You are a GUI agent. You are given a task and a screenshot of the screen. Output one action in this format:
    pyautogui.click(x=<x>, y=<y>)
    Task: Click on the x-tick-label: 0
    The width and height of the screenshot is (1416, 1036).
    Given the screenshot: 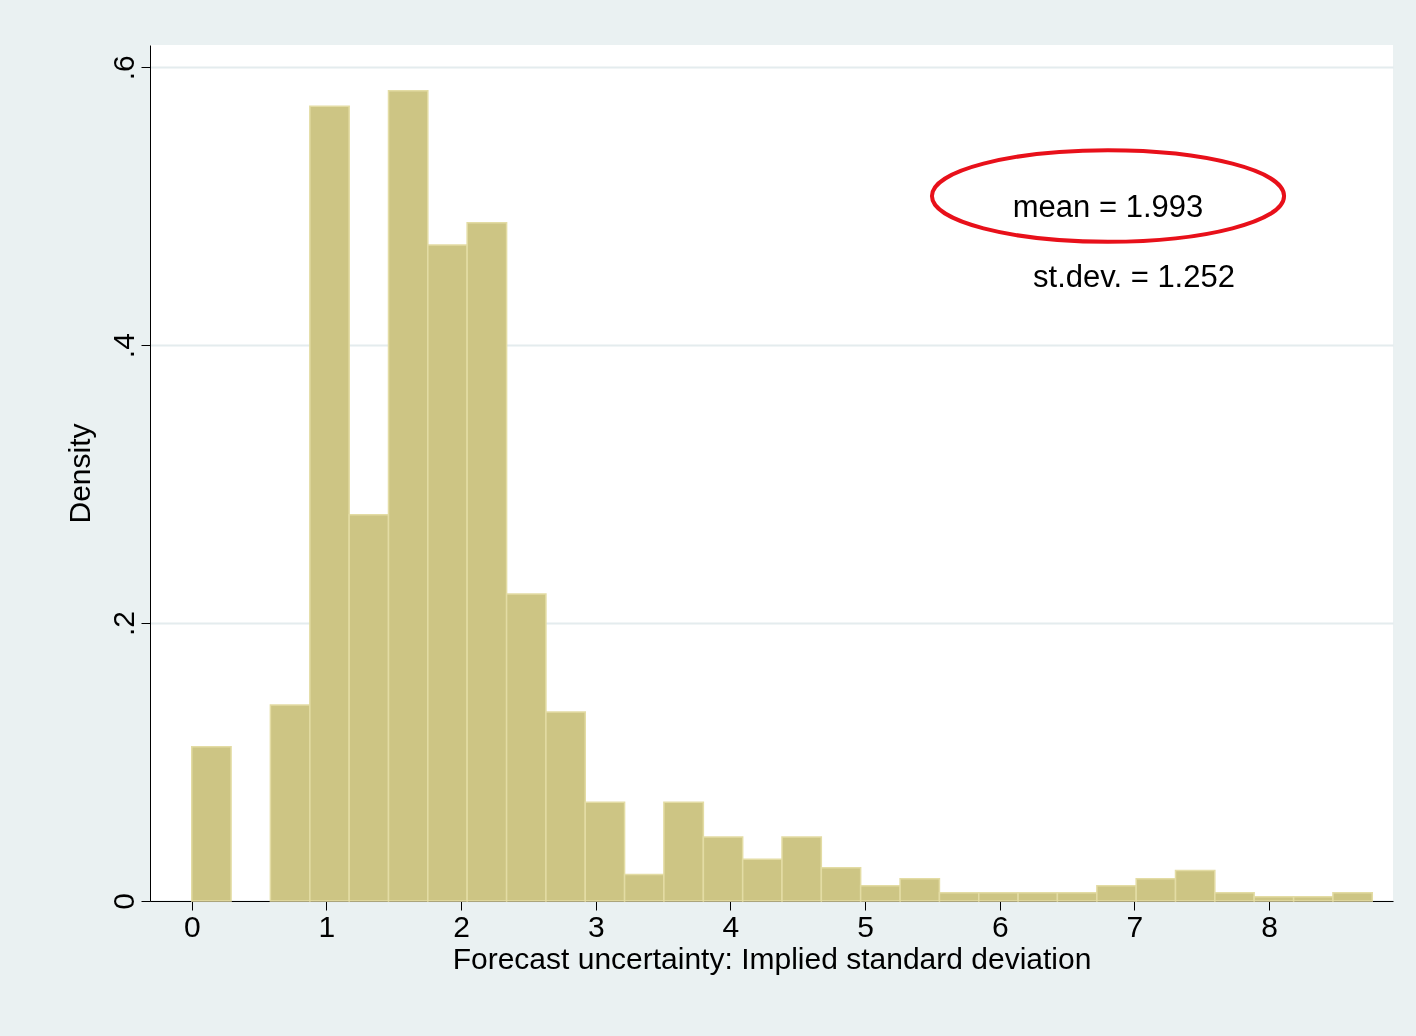 What is the action you would take?
    pyautogui.click(x=192, y=926)
    